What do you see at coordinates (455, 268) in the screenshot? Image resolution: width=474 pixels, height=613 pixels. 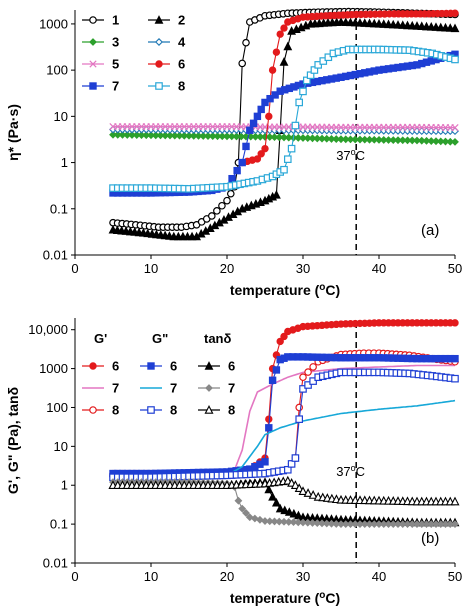 I see `x-tick-label: 50` at bounding box center [455, 268].